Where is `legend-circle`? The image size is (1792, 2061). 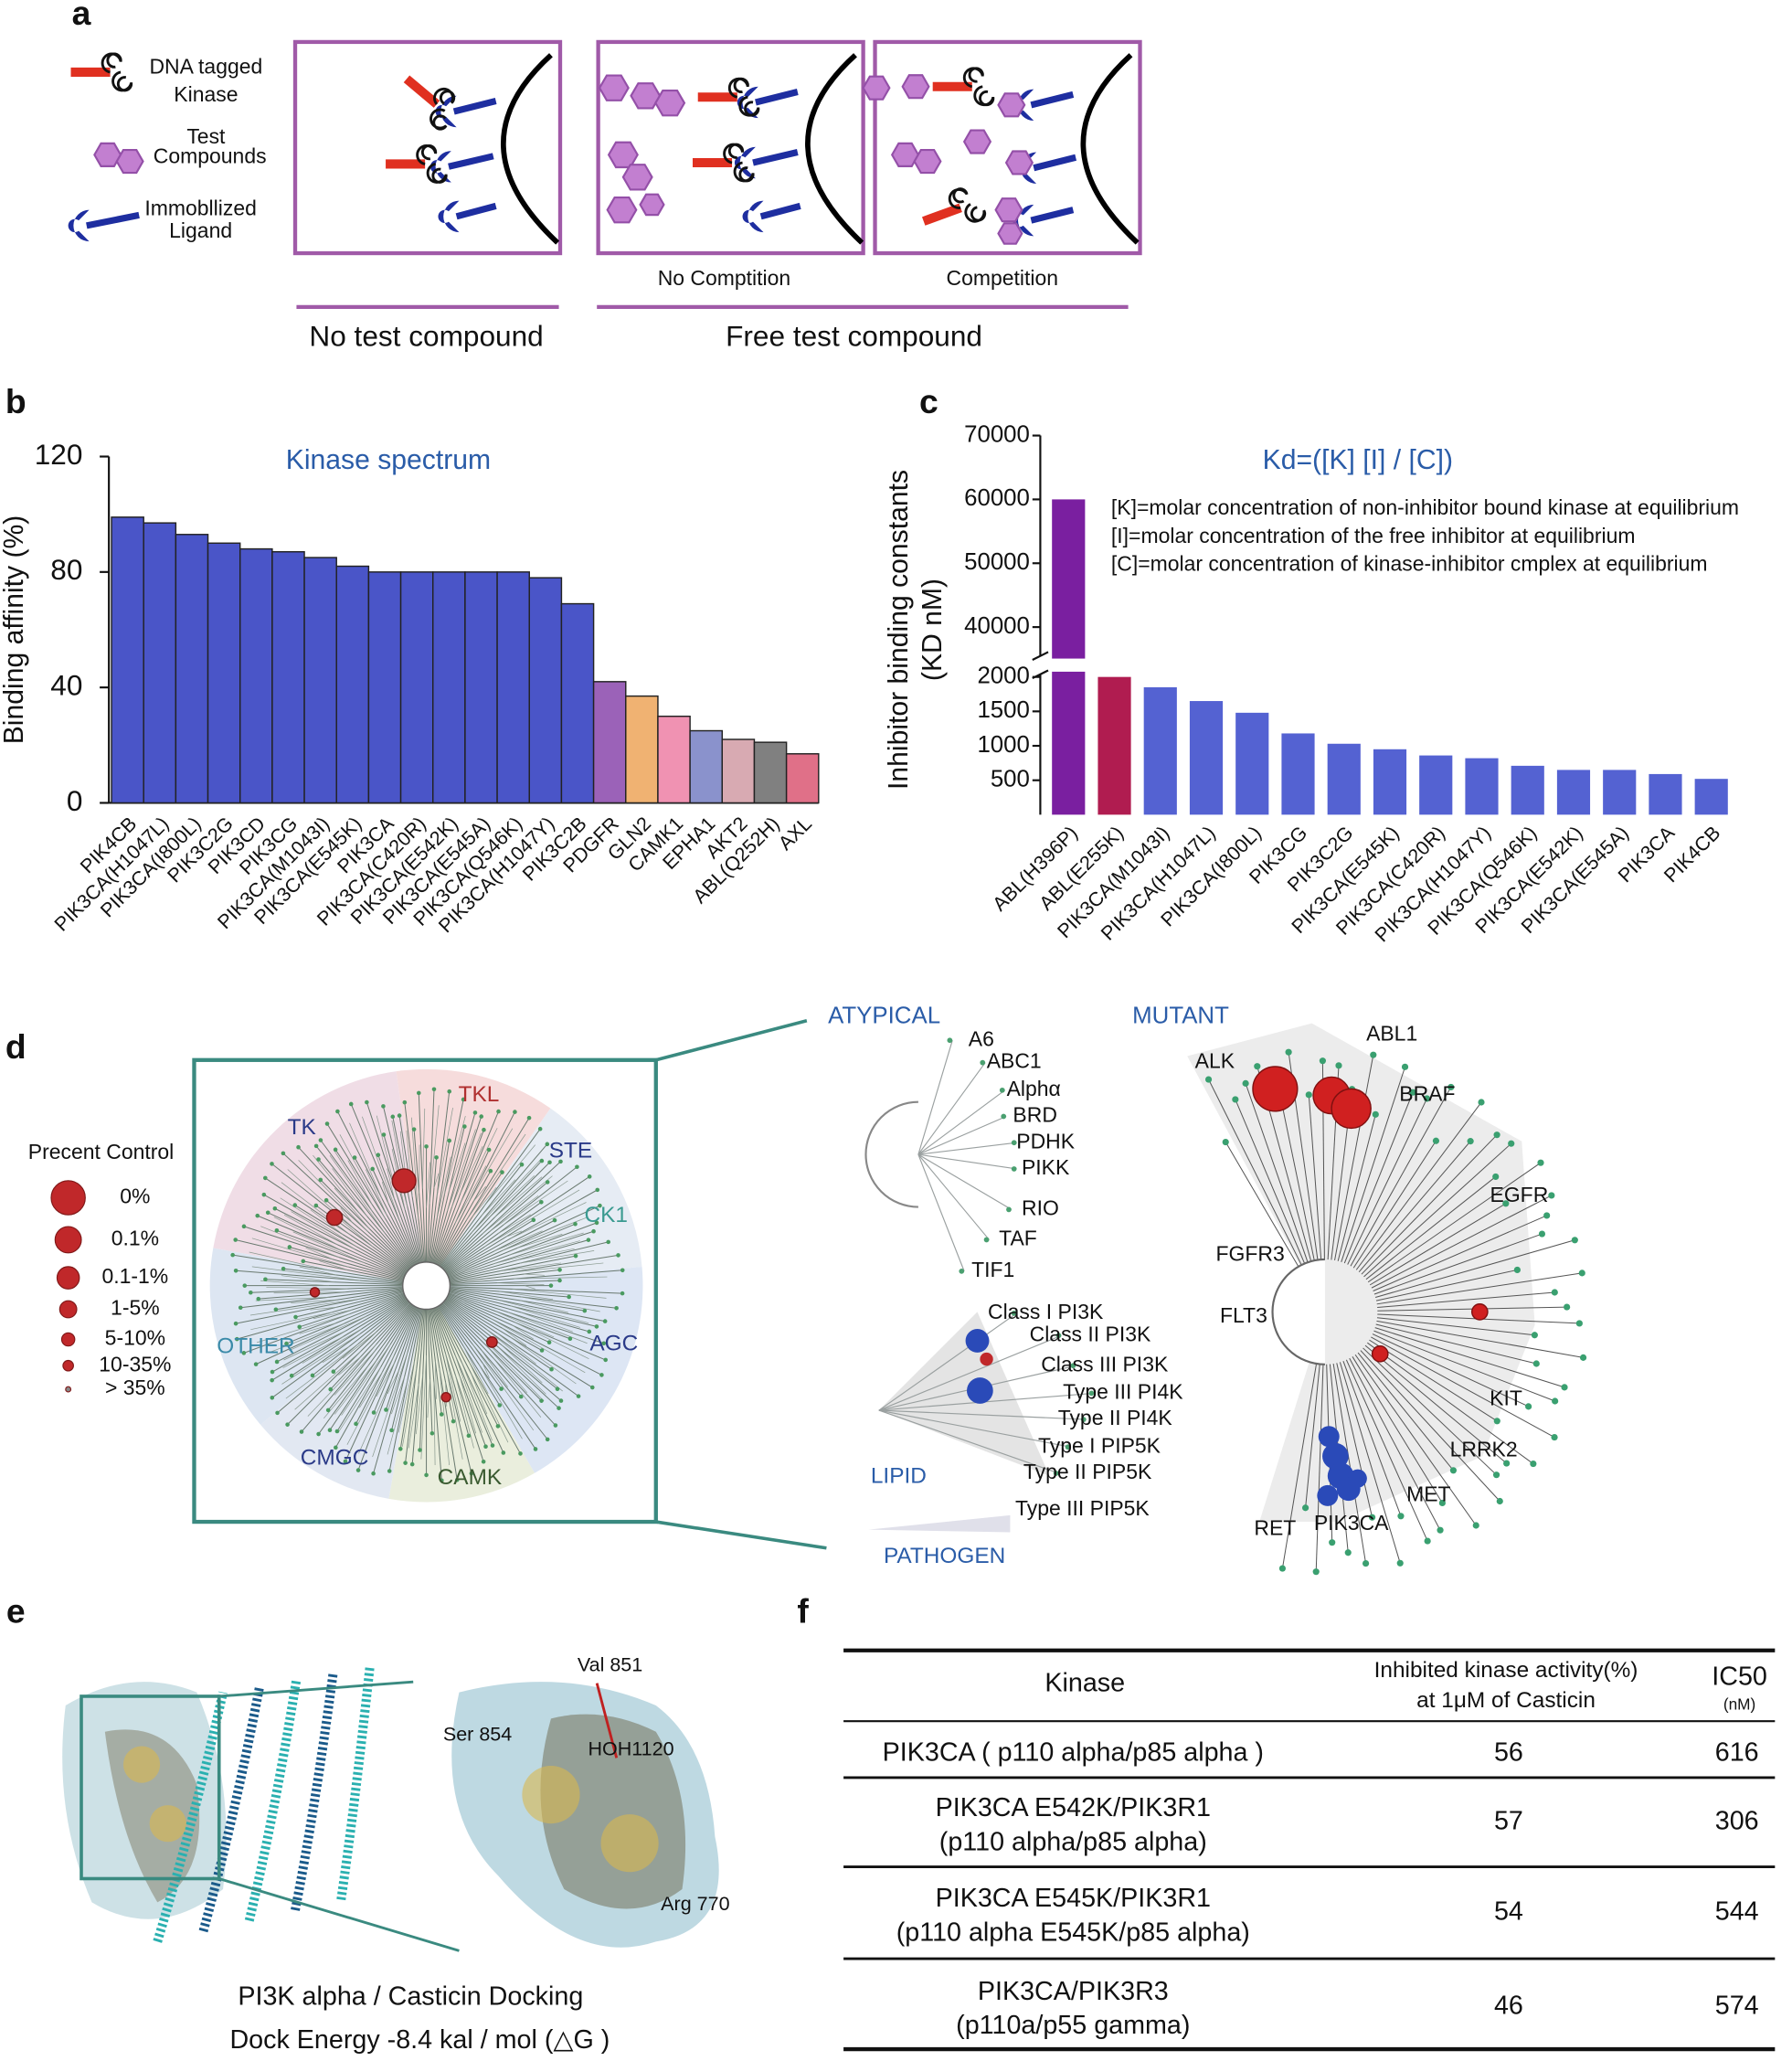 legend-circle is located at coordinates (68, 1278).